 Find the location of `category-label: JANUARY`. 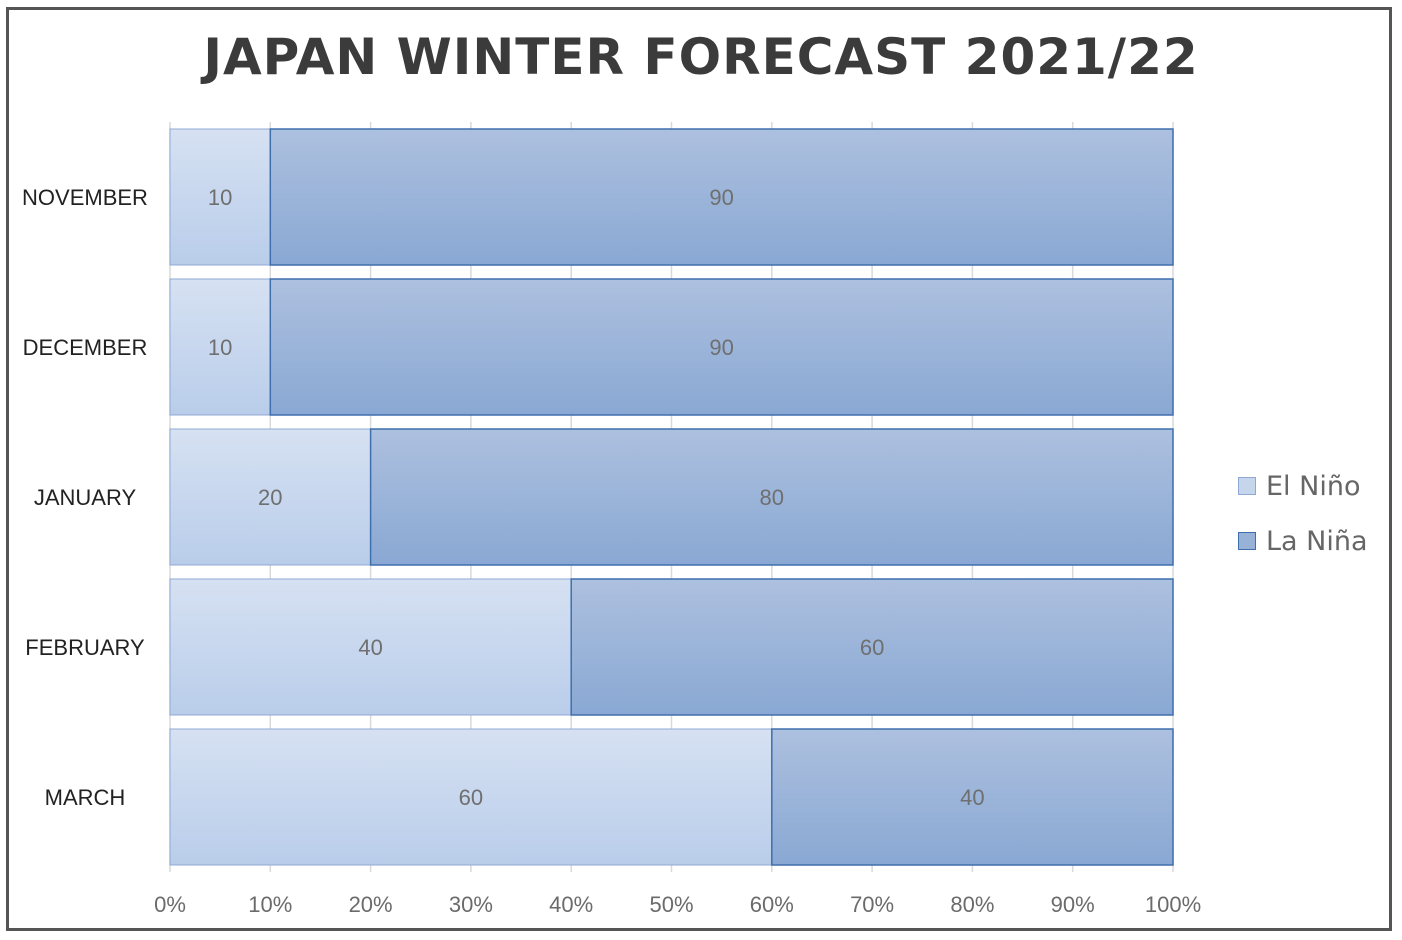

category-label: JANUARY is located at coordinates (85, 497).